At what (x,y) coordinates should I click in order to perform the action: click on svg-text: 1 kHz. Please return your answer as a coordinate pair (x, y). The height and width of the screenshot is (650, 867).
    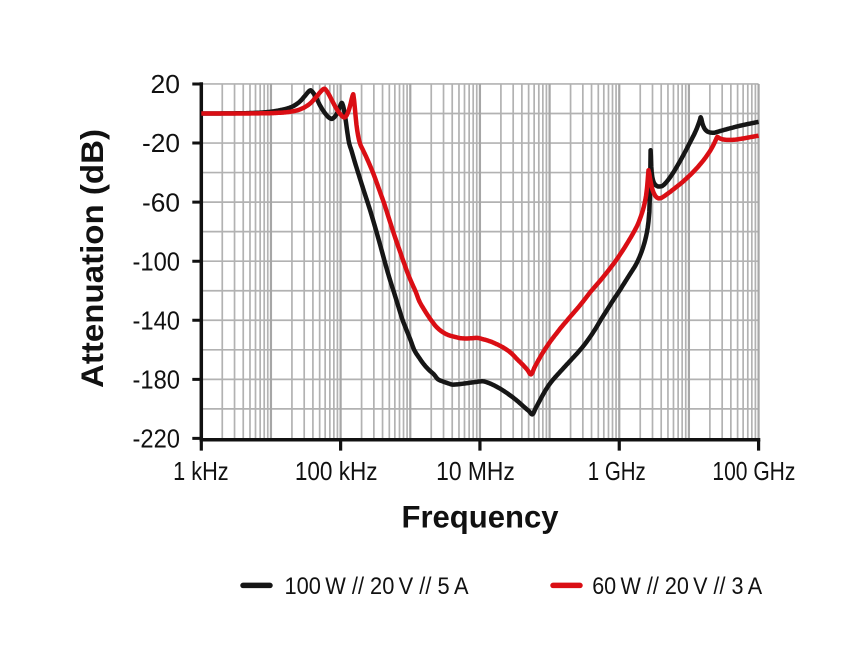
    Looking at the image, I should click on (201, 471).